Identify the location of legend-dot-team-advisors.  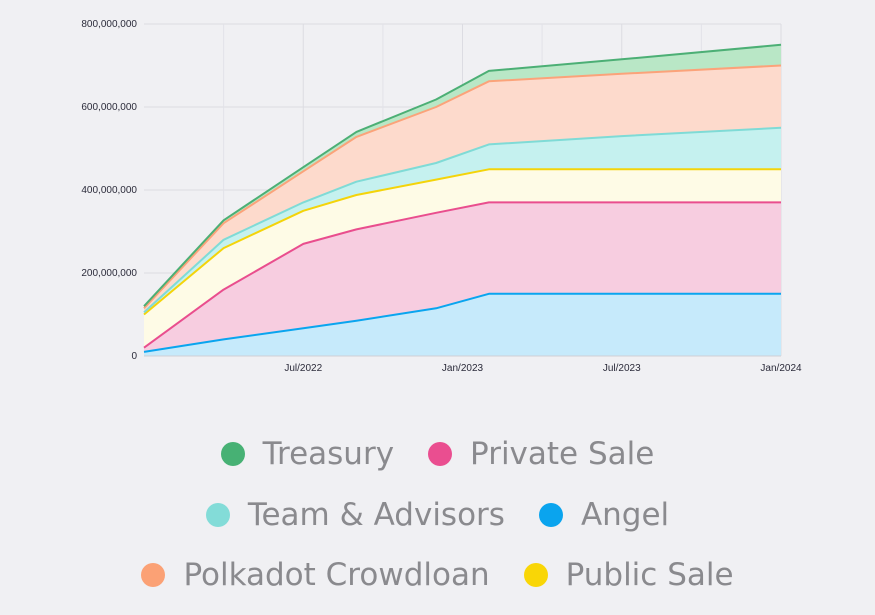
(217, 515).